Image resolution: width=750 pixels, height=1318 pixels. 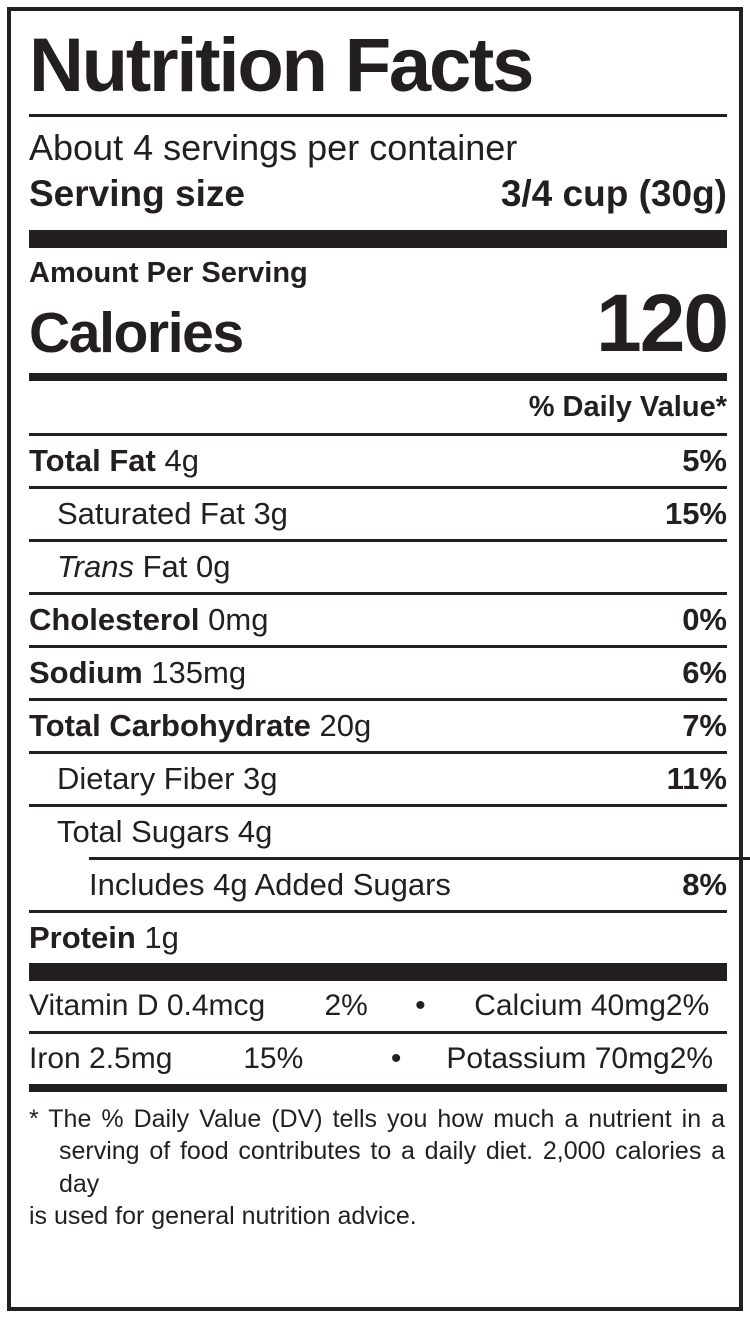 I want to click on nutrient-row-trans-fat: Trans Fat 0g, so click(x=378, y=567).